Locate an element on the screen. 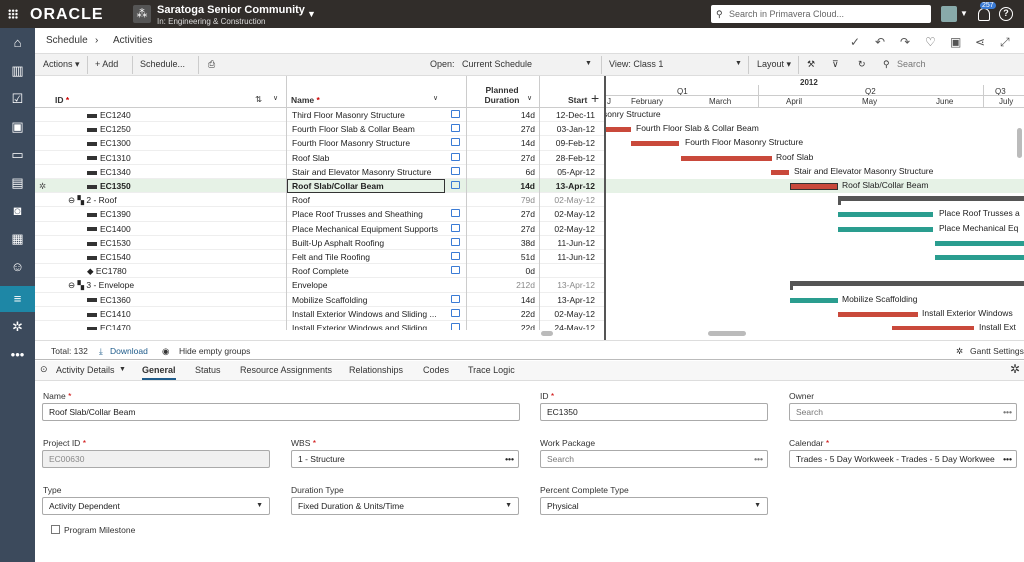 This screenshot has height=562, width=1024. download-icon: ⤓ is located at coordinates (101, 351).